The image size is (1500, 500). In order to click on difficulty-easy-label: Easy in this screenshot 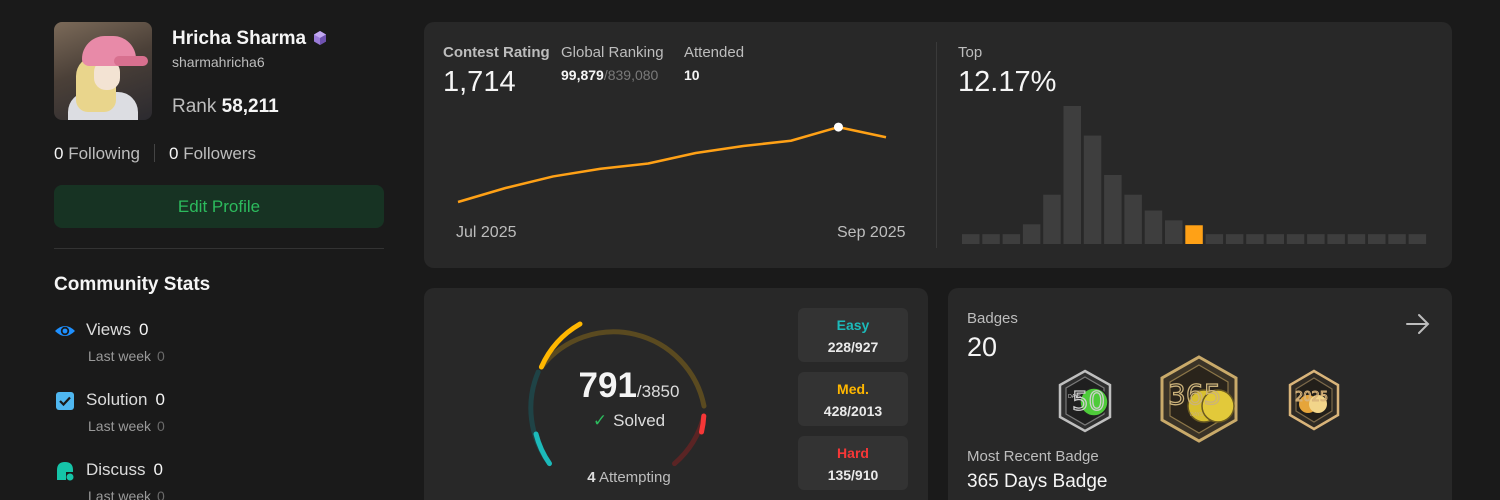, I will do `click(853, 325)`.